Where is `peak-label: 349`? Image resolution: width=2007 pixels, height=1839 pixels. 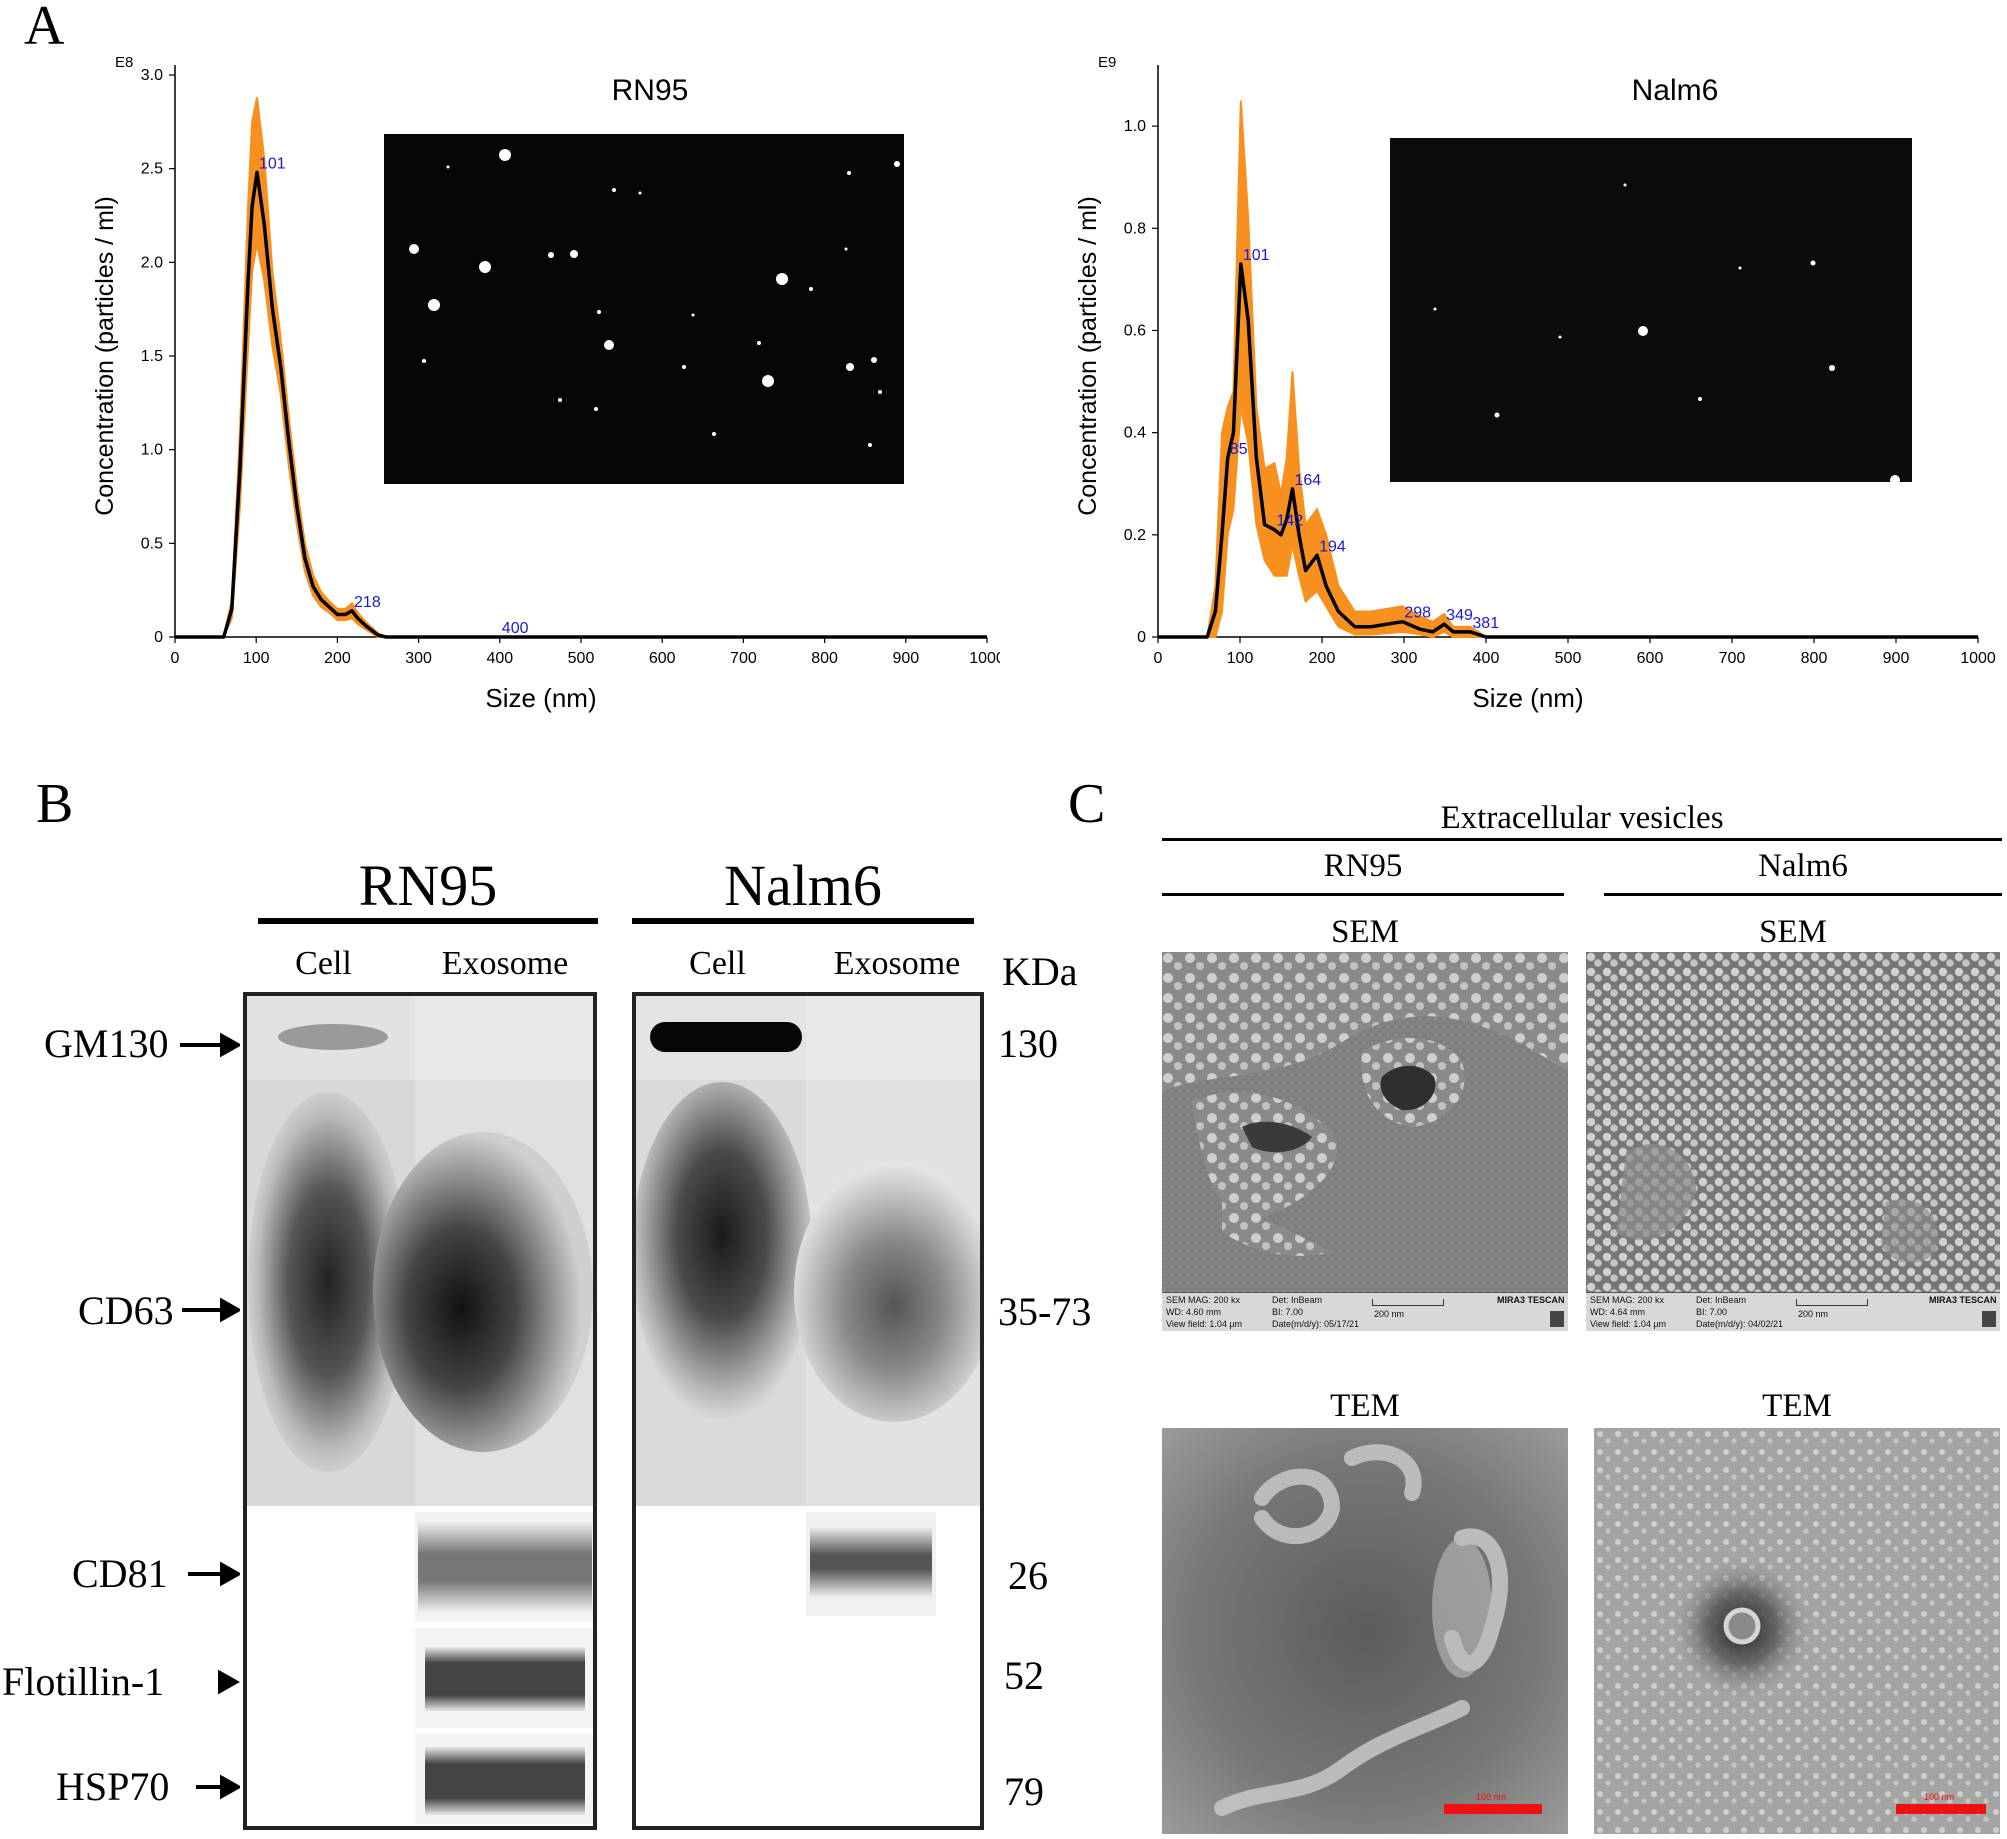
peak-label: 349 is located at coordinates (1459, 615).